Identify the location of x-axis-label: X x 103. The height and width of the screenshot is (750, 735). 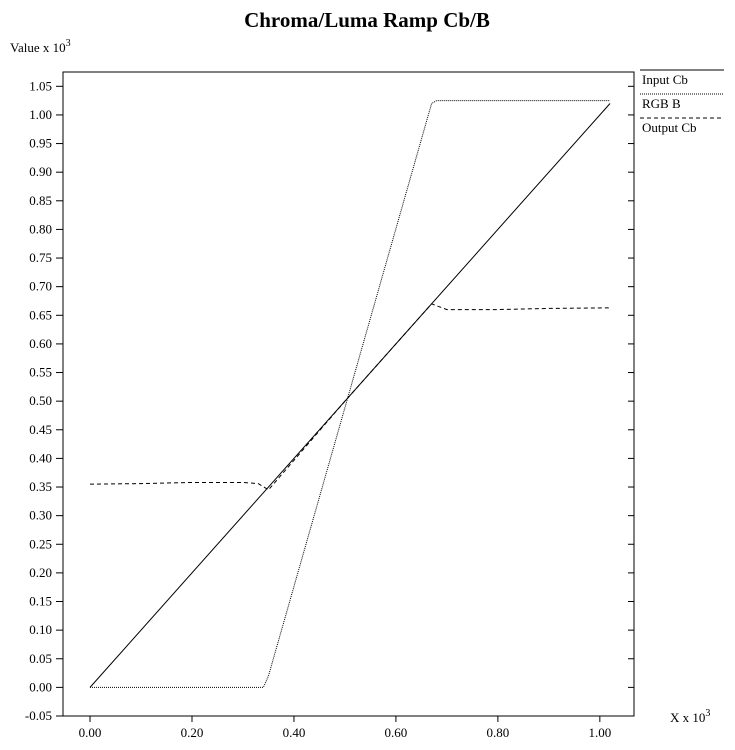
(690, 716).